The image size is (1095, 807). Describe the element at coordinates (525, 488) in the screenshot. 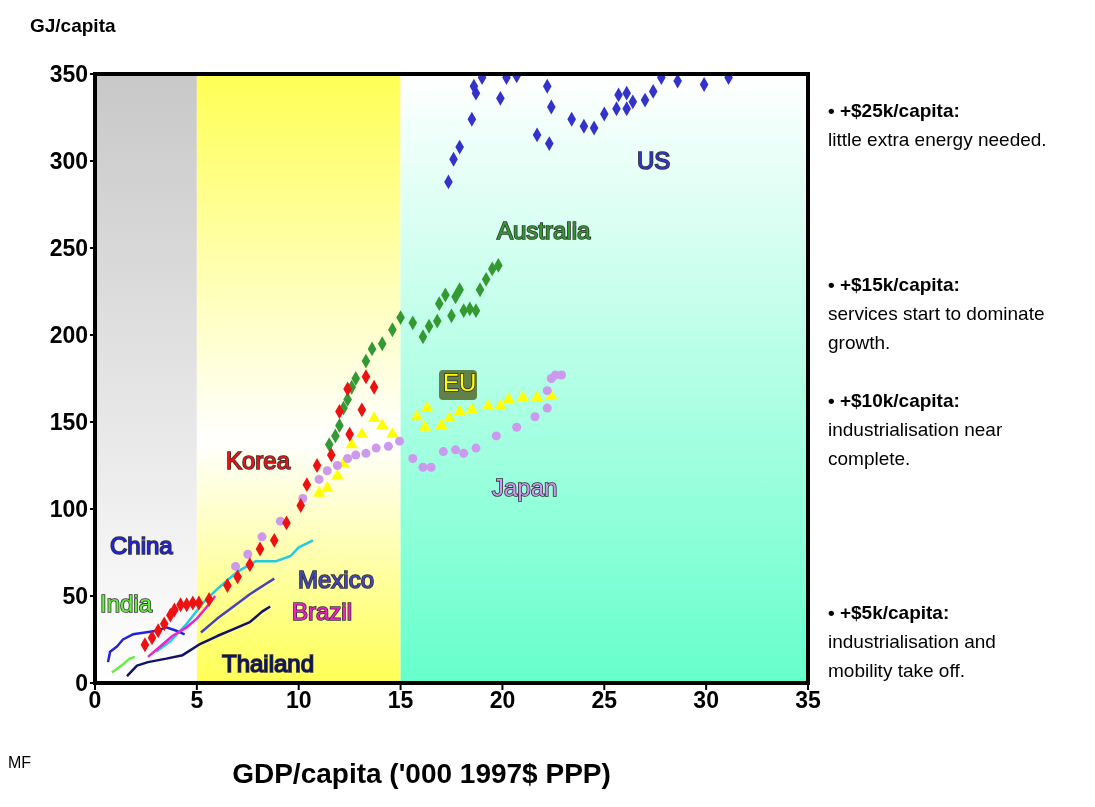

I see `series-label: Japan` at that location.